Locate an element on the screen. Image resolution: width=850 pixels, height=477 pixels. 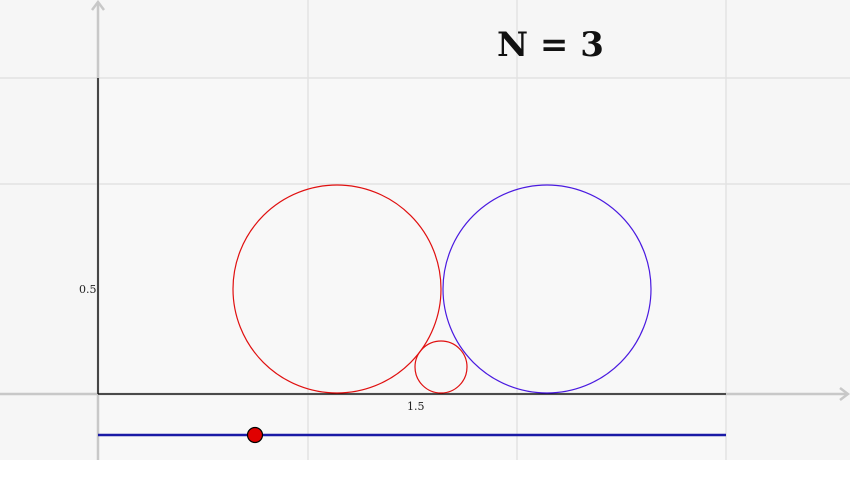
slider-handle is located at coordinates (255, 435).